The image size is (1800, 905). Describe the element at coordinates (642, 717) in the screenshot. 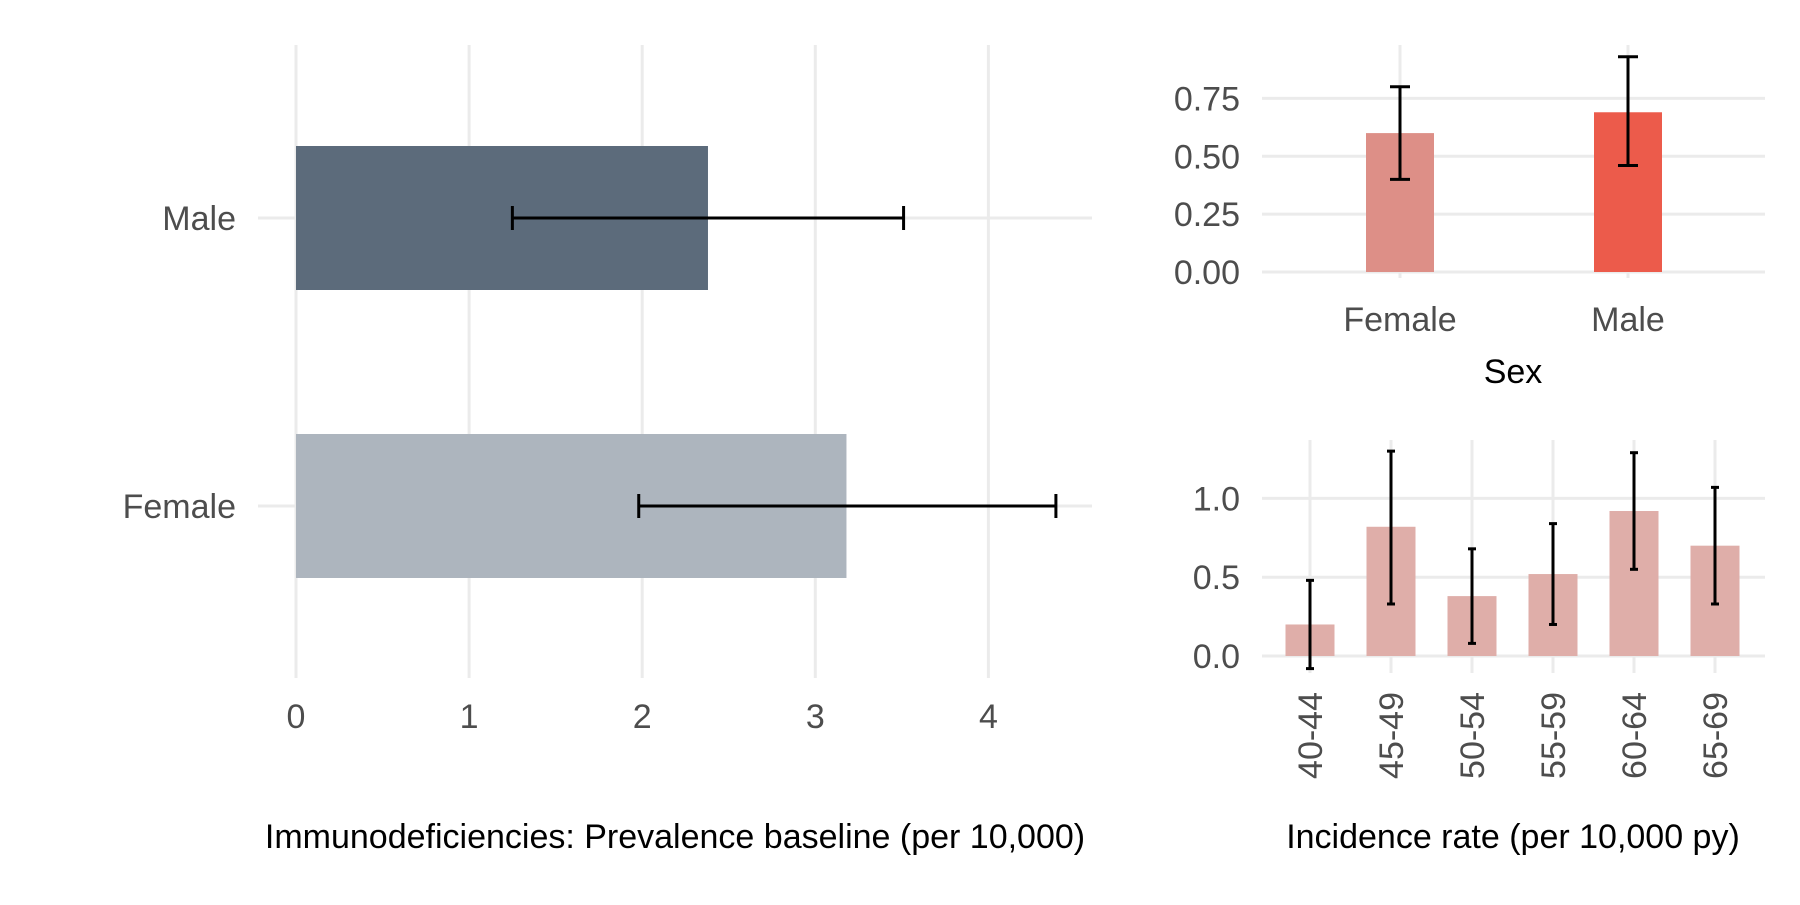

I see `prevalence-x-tick-label: 2` at that location.